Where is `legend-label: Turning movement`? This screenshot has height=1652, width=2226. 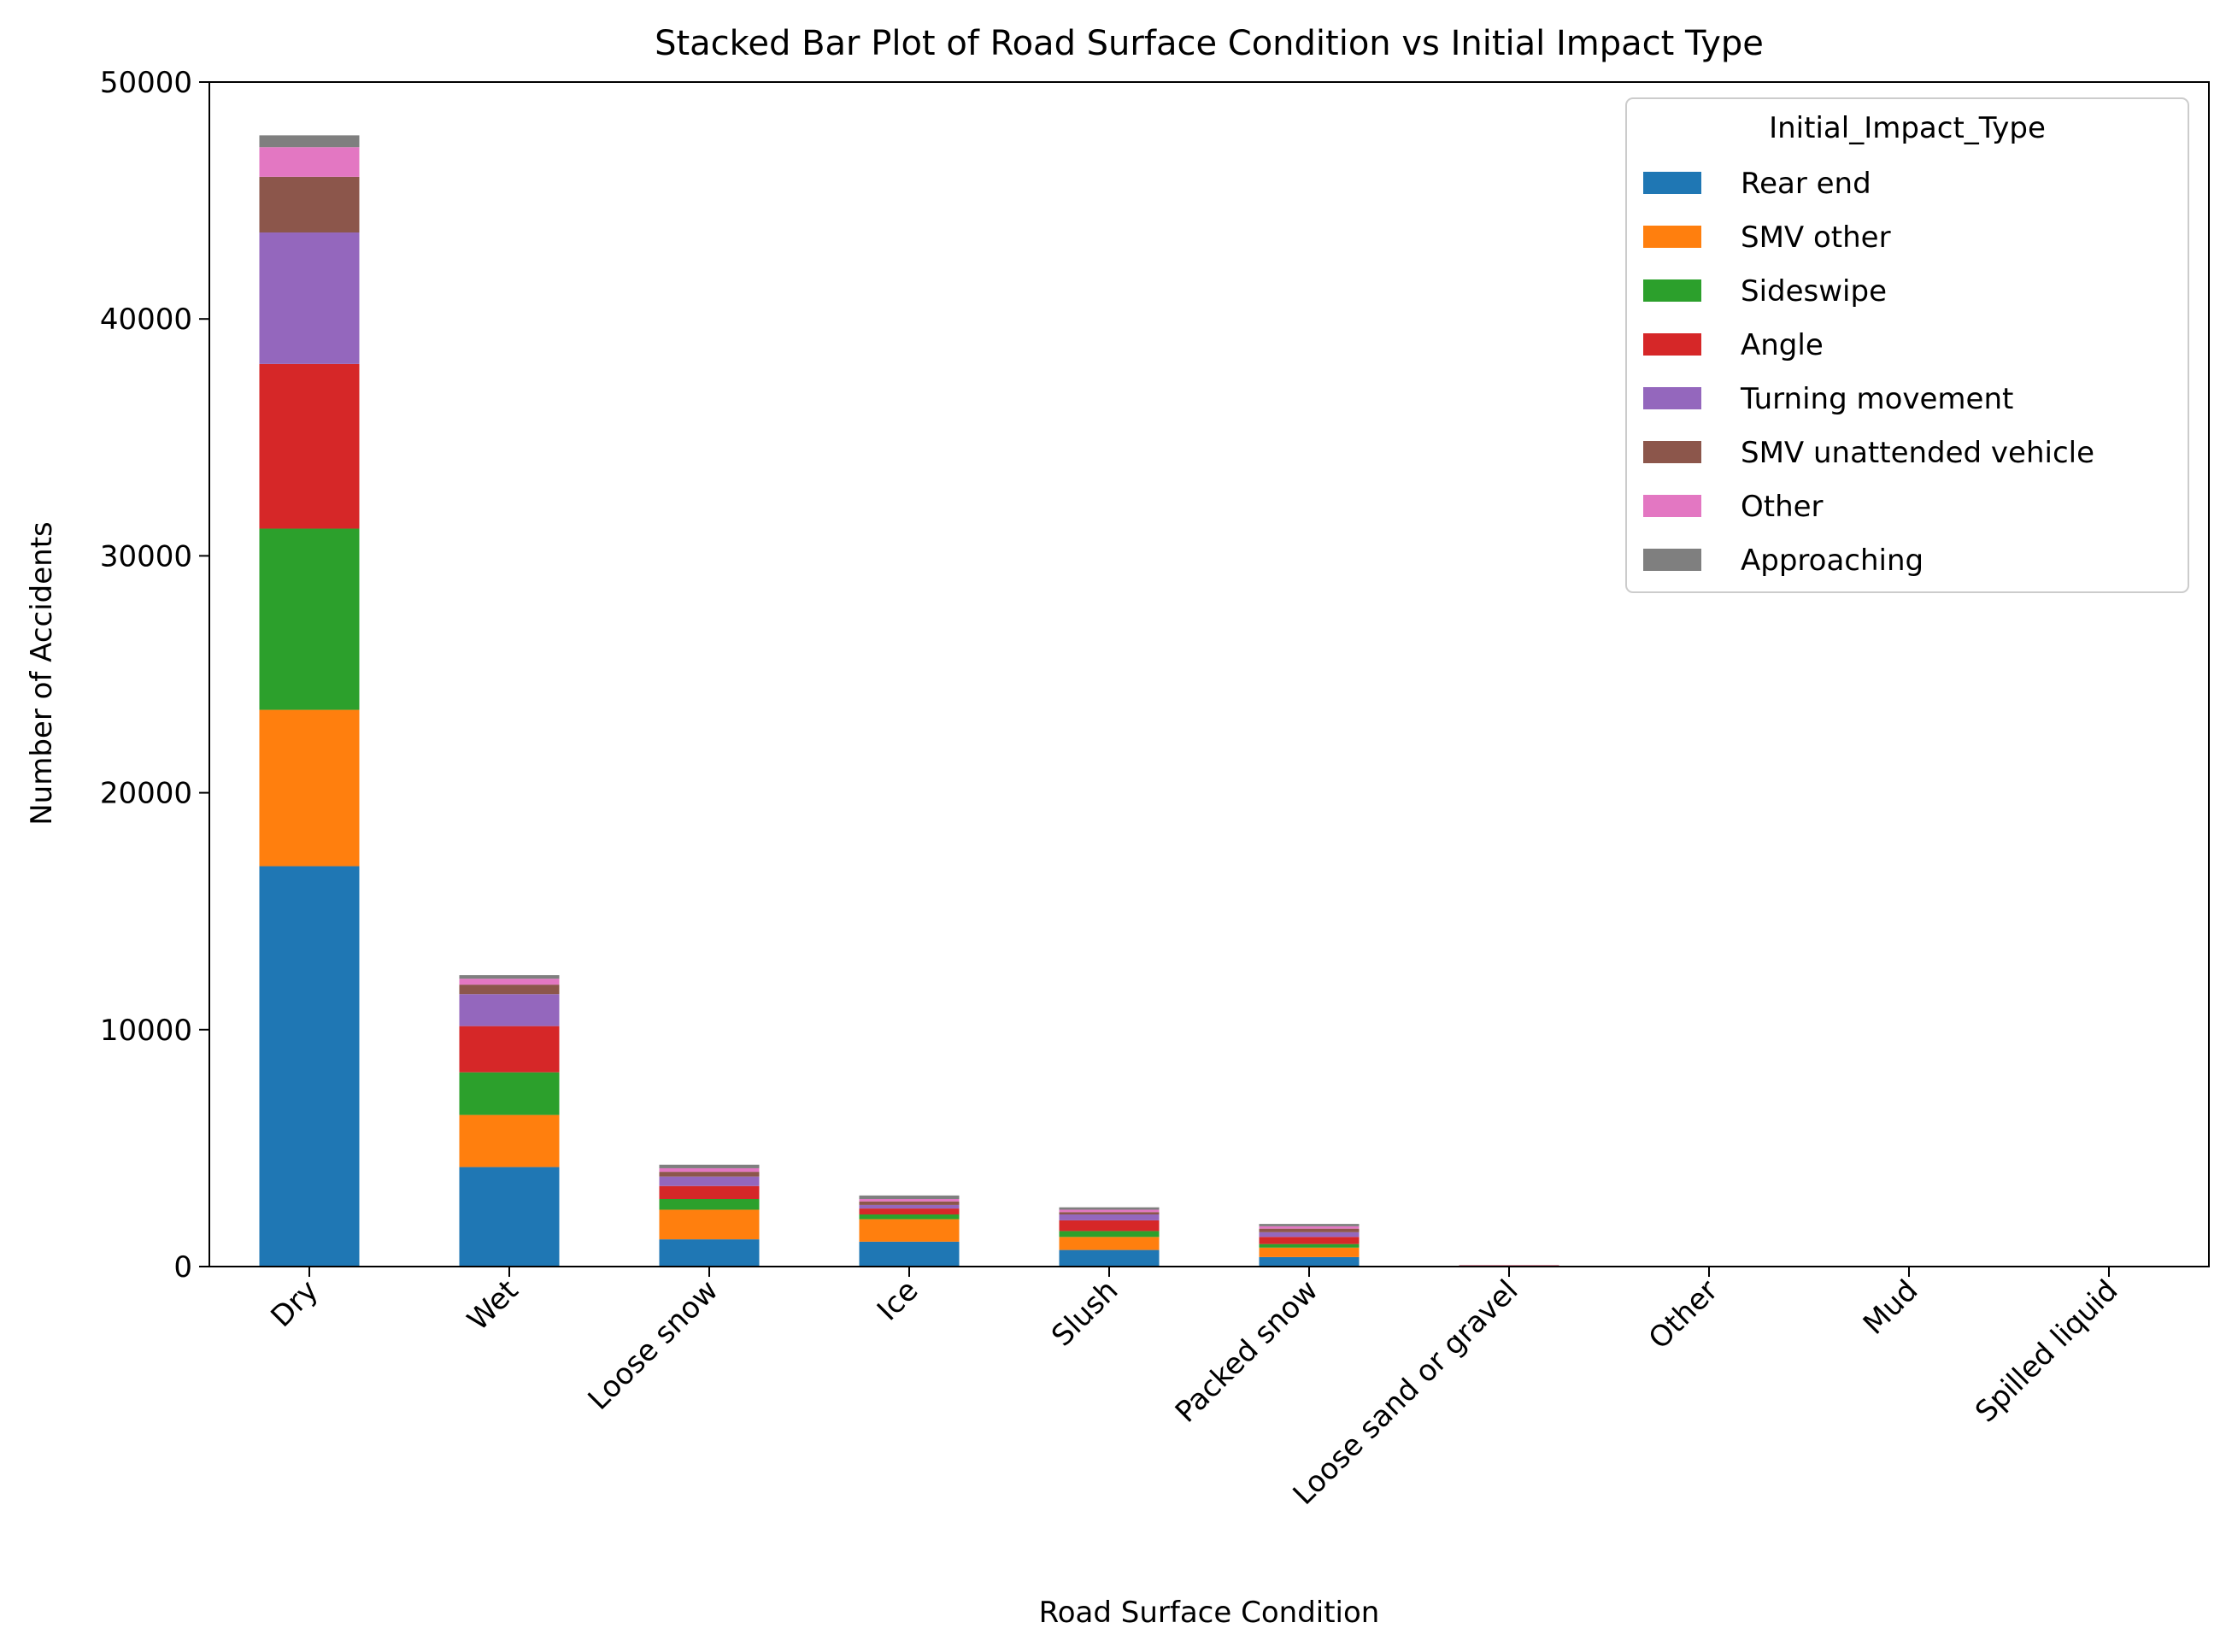 legend-label: Turning movement is located at coordinates (1876, 399).